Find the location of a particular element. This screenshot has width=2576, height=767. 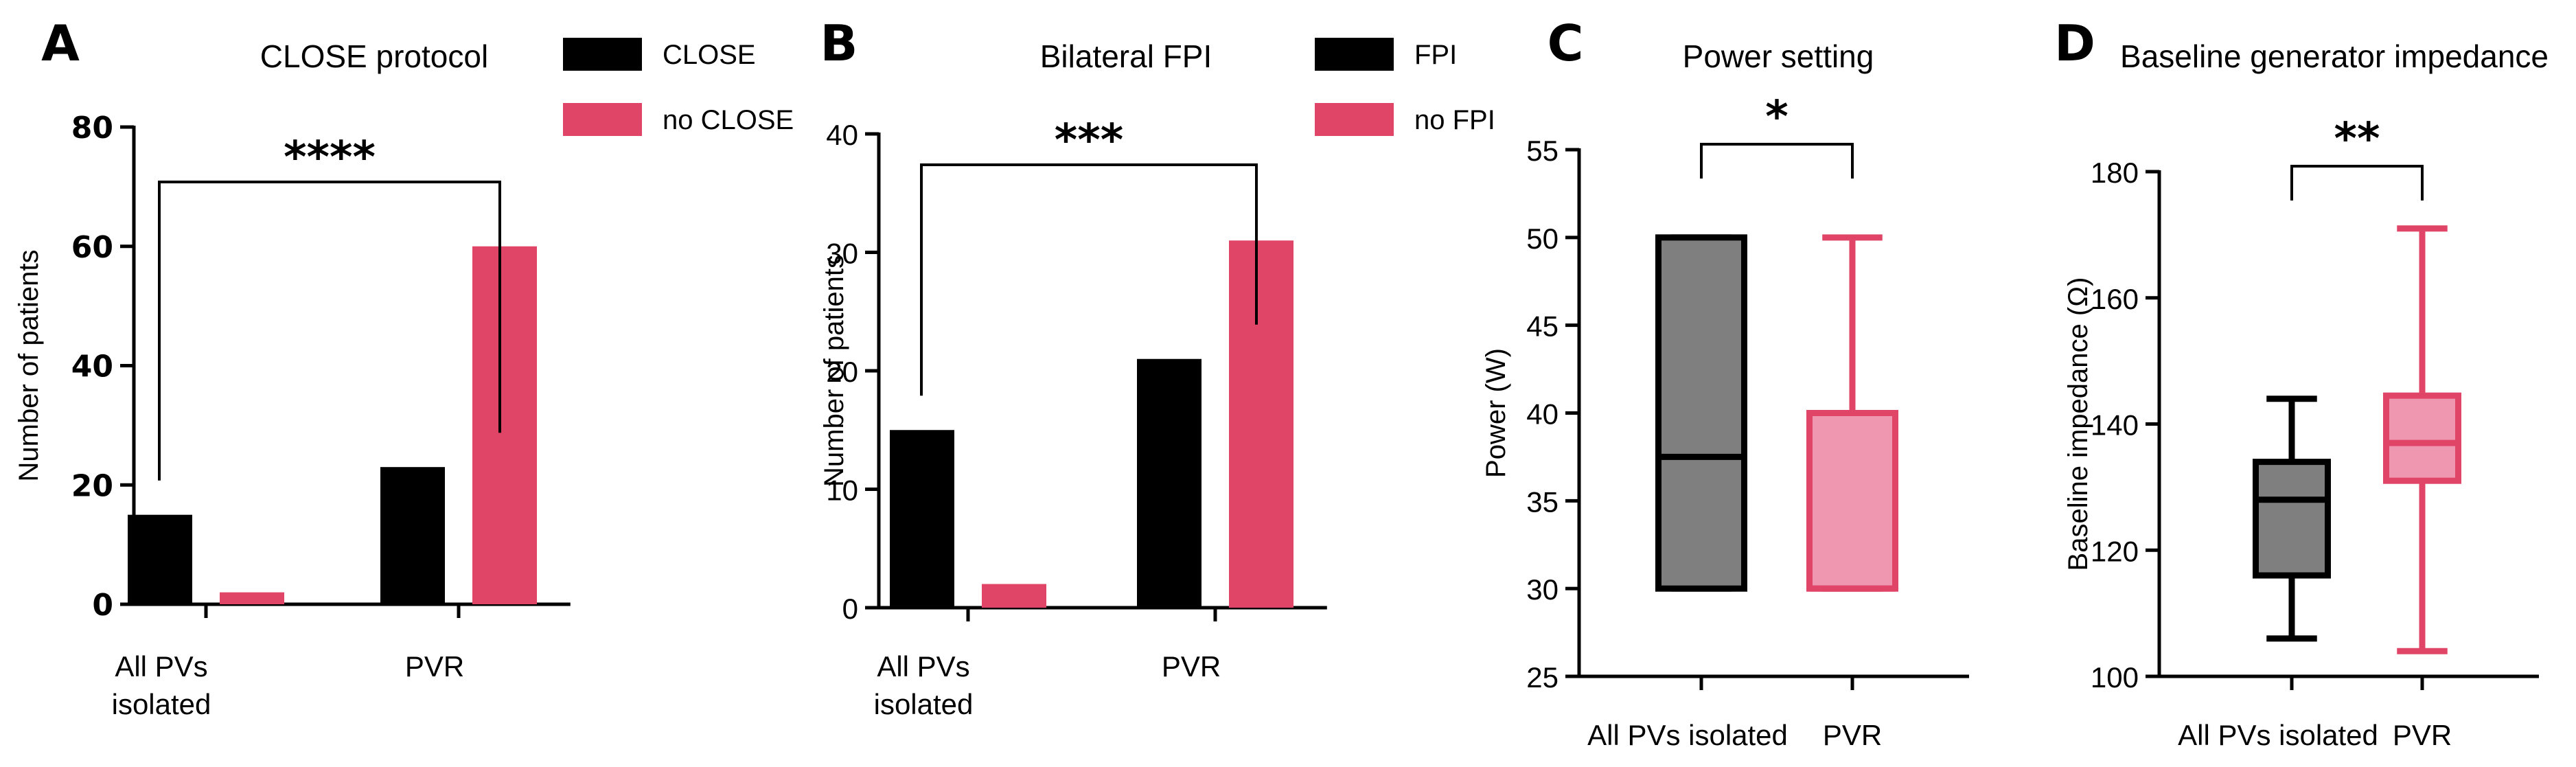

panel-letter: D is located at coordinates (2074, 43).